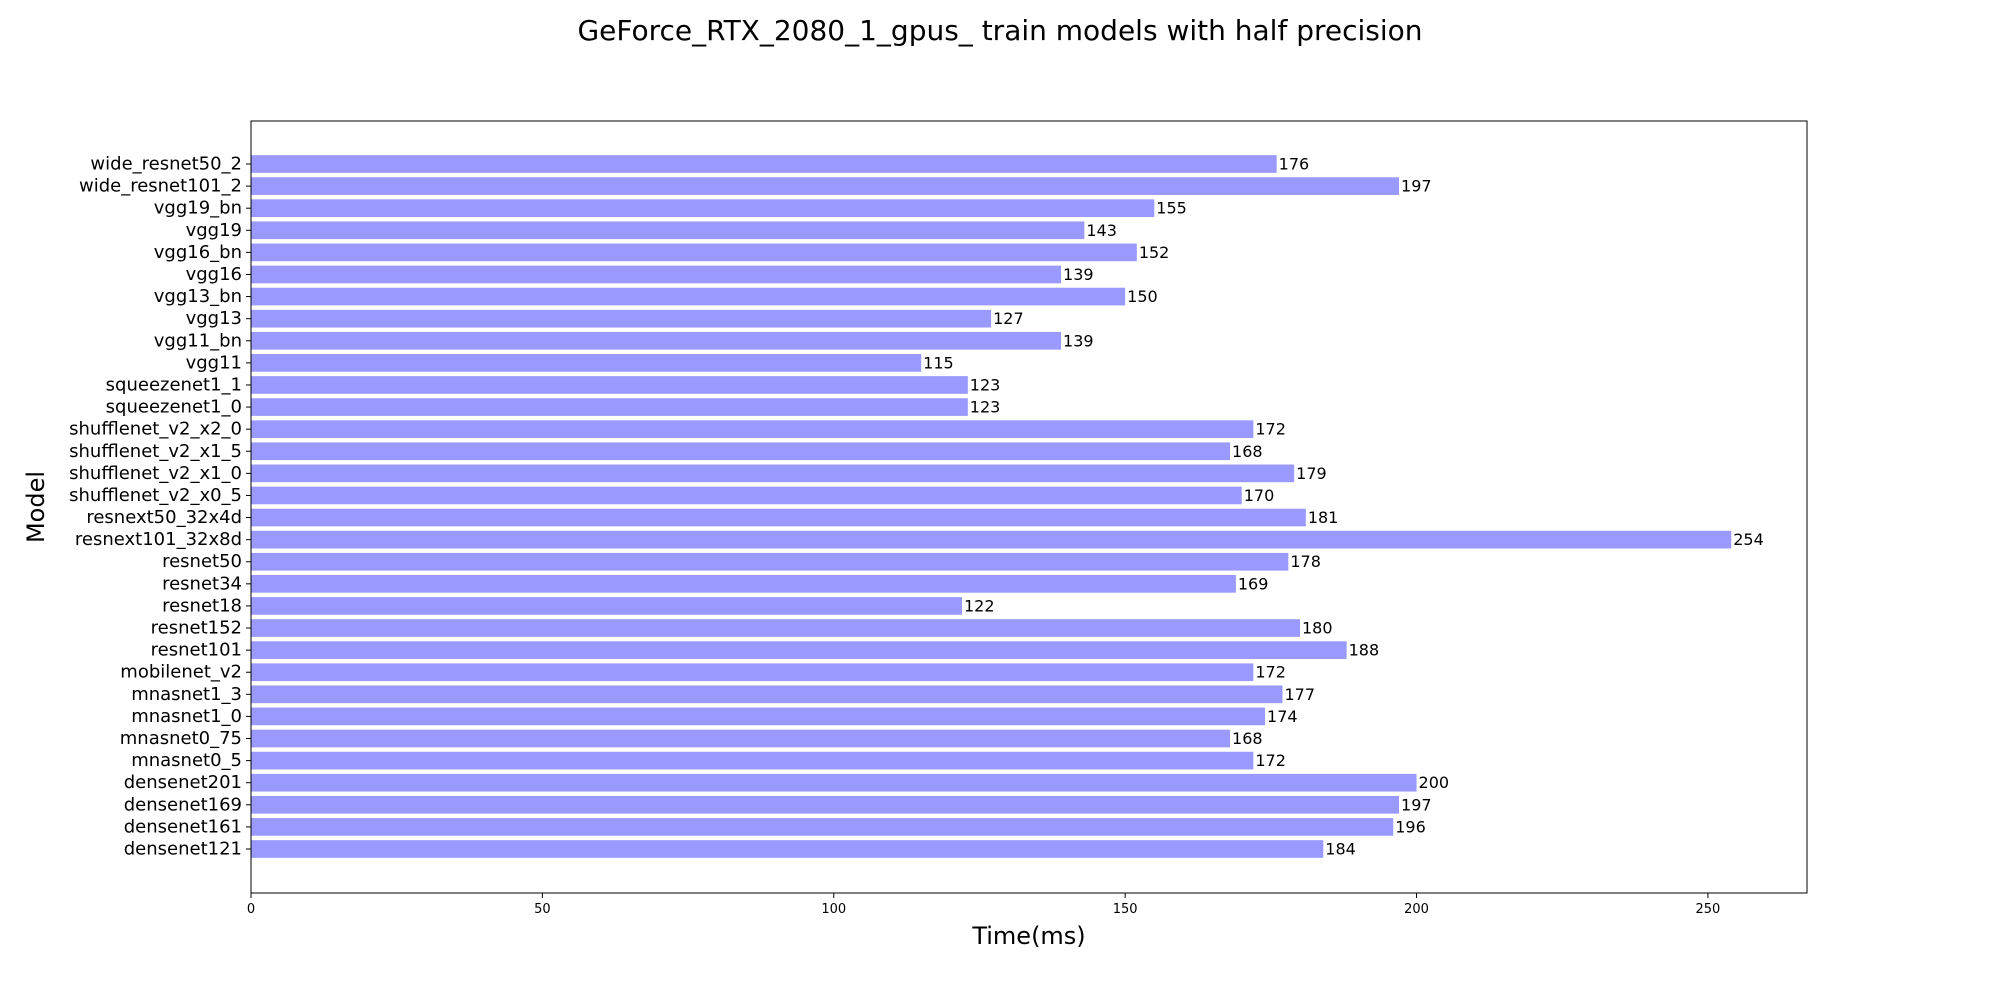 This screenshot has height=1000, width=2000. What do you see at coordinates (1259, 495) in the screenshot?
I see `data-label-shufflenet_v2_x0_5: 170` at bounding box center [1259, 495].